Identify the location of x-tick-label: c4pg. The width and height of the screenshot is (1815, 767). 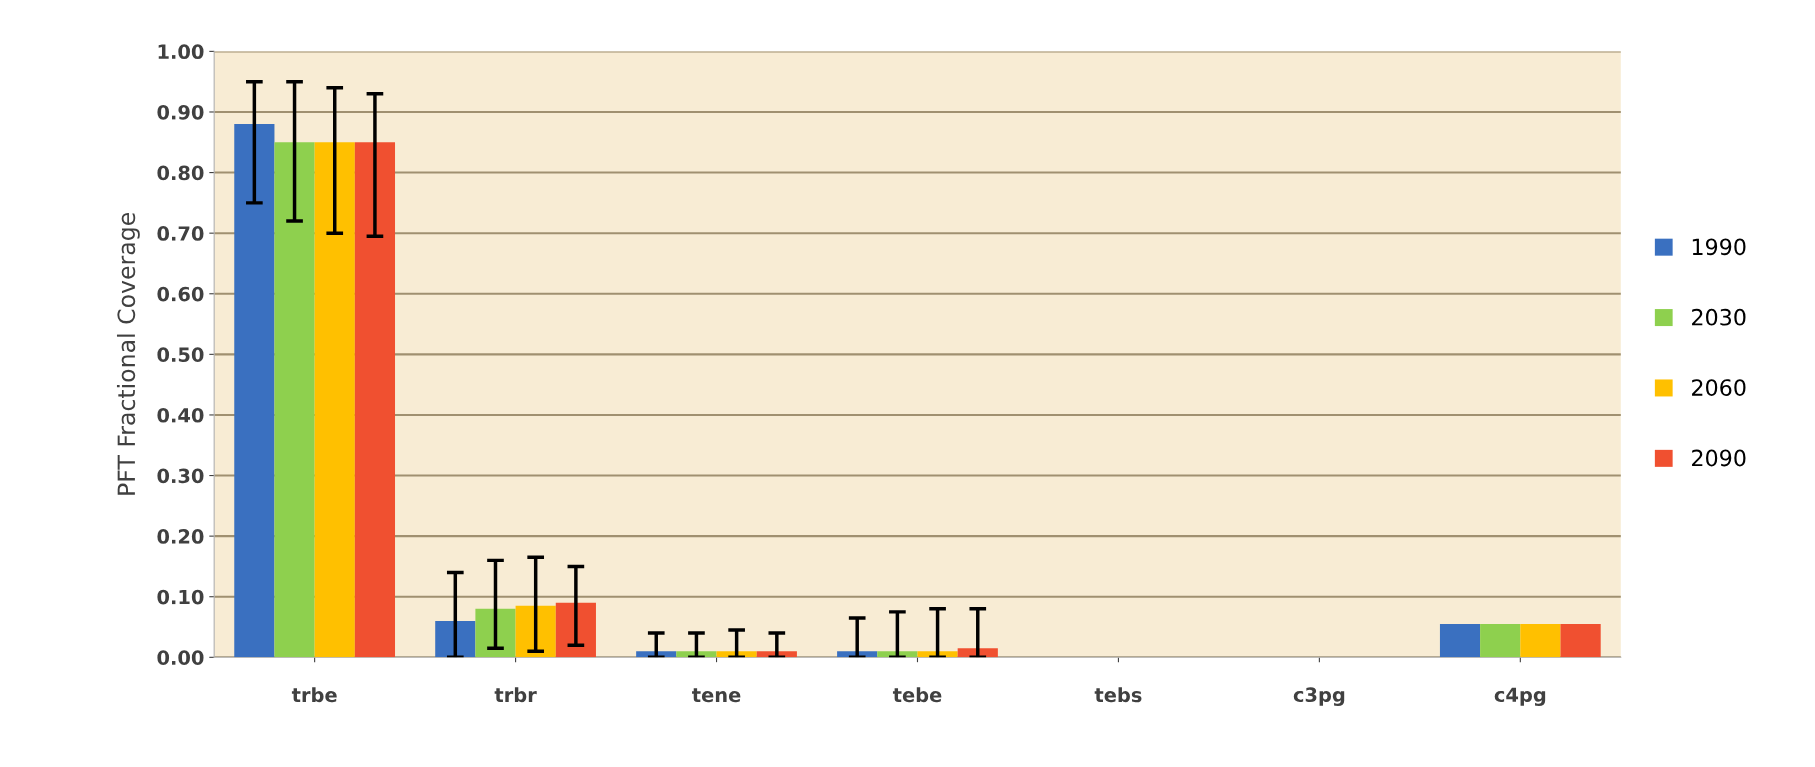
(1520, 696).